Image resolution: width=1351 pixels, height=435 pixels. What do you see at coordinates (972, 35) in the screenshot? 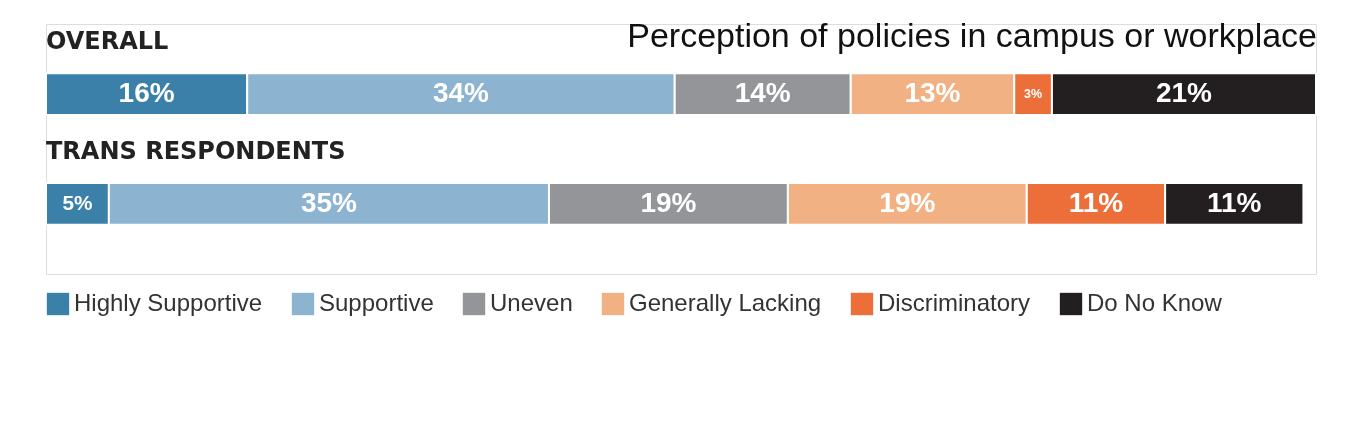
I see `chart-title: Perception of policies in campus or workplace` at bounding box center [972, 35].